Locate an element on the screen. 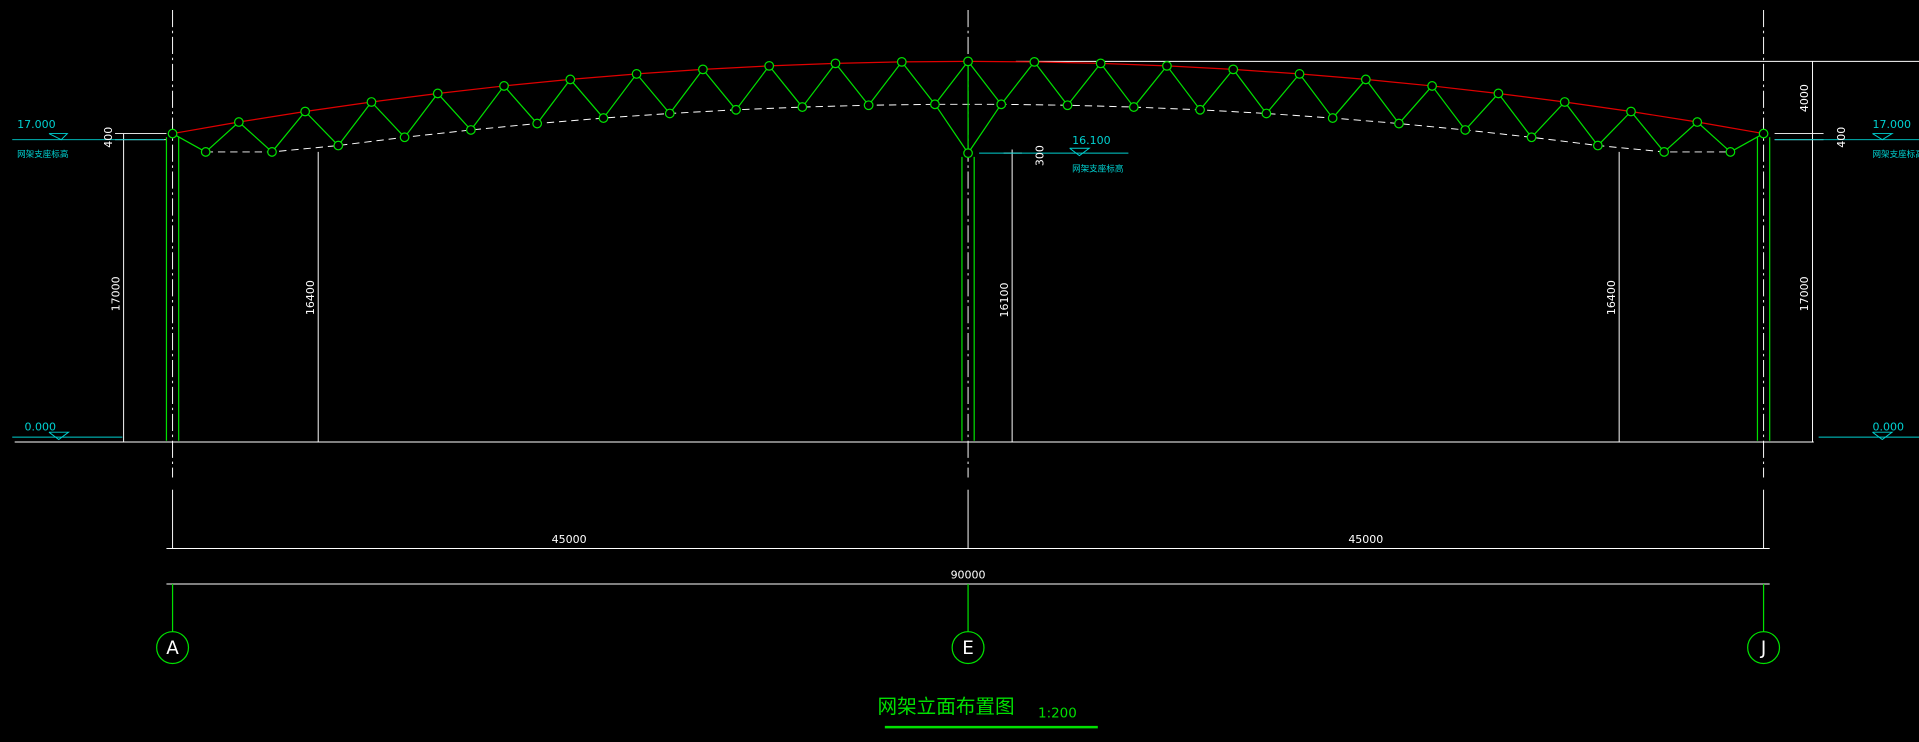 This screenshot has width=1919, height=742. dimension: 400 is located at coordinates (1841, 137).